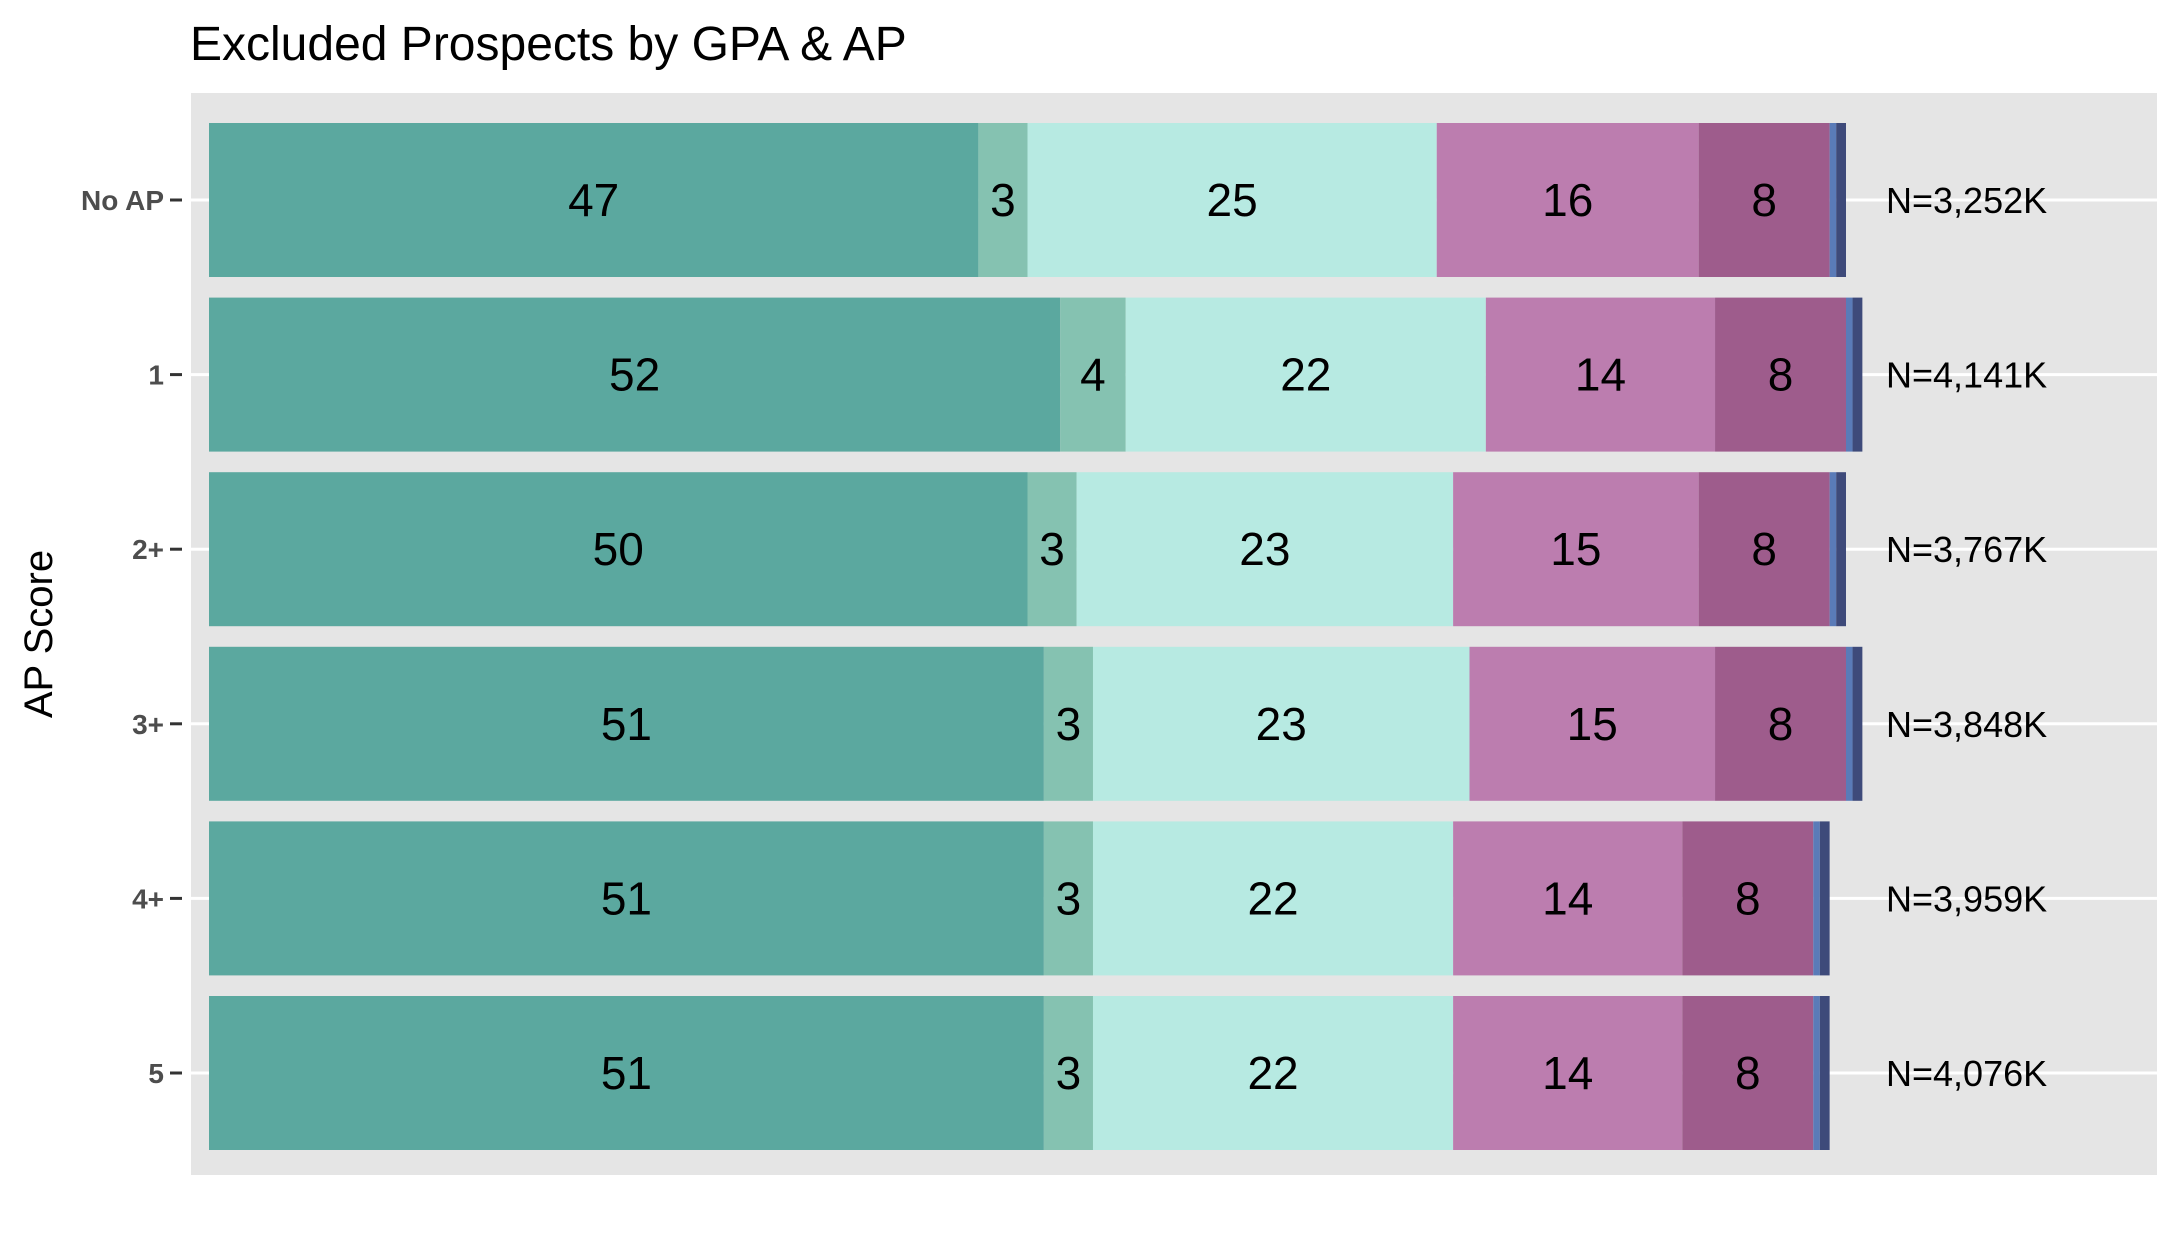 This screenshot has height=1239, width=2157. Describe the element at coordinates (1966, 898) in the screenshot. I see `n-label: N=3,959K` at that location.